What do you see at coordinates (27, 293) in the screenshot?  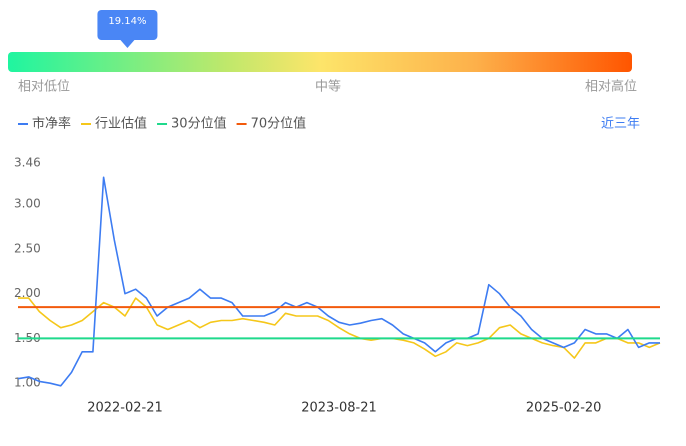 I see `y-tick-label: 2.00` at bounding box center [27, 293].